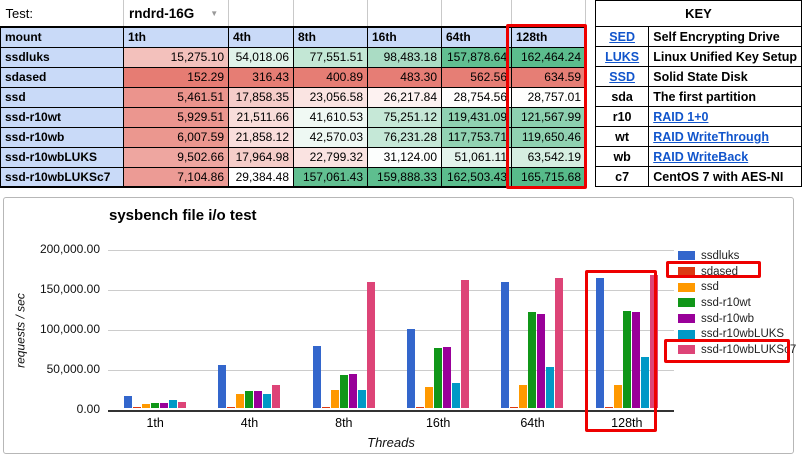  I want to click on legend-entry-ssd-r10wb: ssd-r10wb, so click(737, 319).